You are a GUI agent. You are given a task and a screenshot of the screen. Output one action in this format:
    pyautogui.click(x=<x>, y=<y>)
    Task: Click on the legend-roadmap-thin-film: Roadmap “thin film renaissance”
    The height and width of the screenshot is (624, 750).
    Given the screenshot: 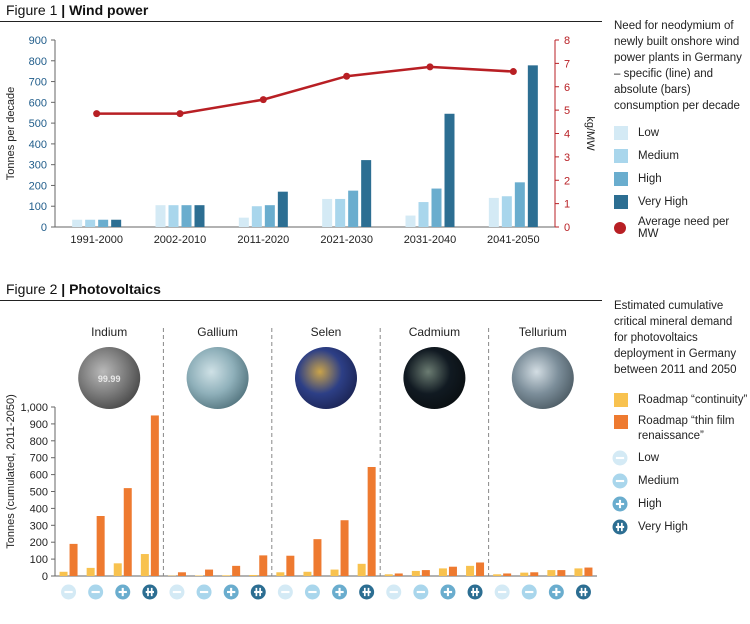 What is the action you would take?
    pyautogui.click(x=681, y=429)
    